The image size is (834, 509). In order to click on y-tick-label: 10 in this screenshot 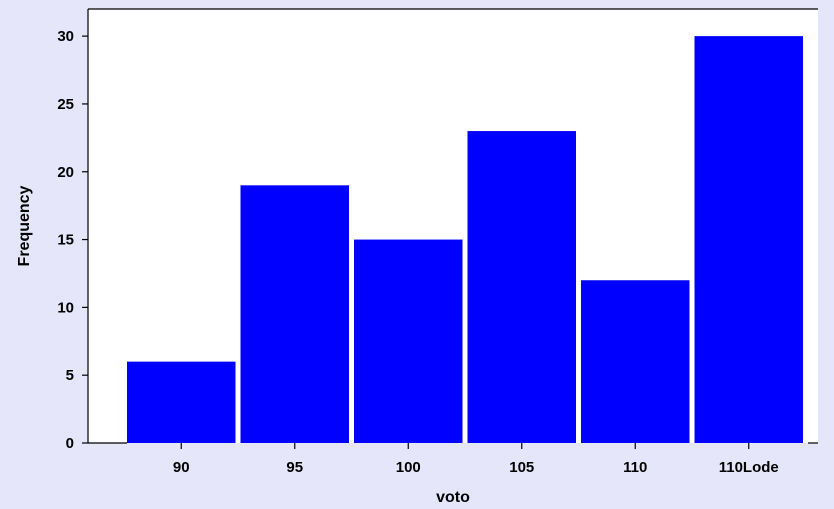, I will do `click(65, 307)`.